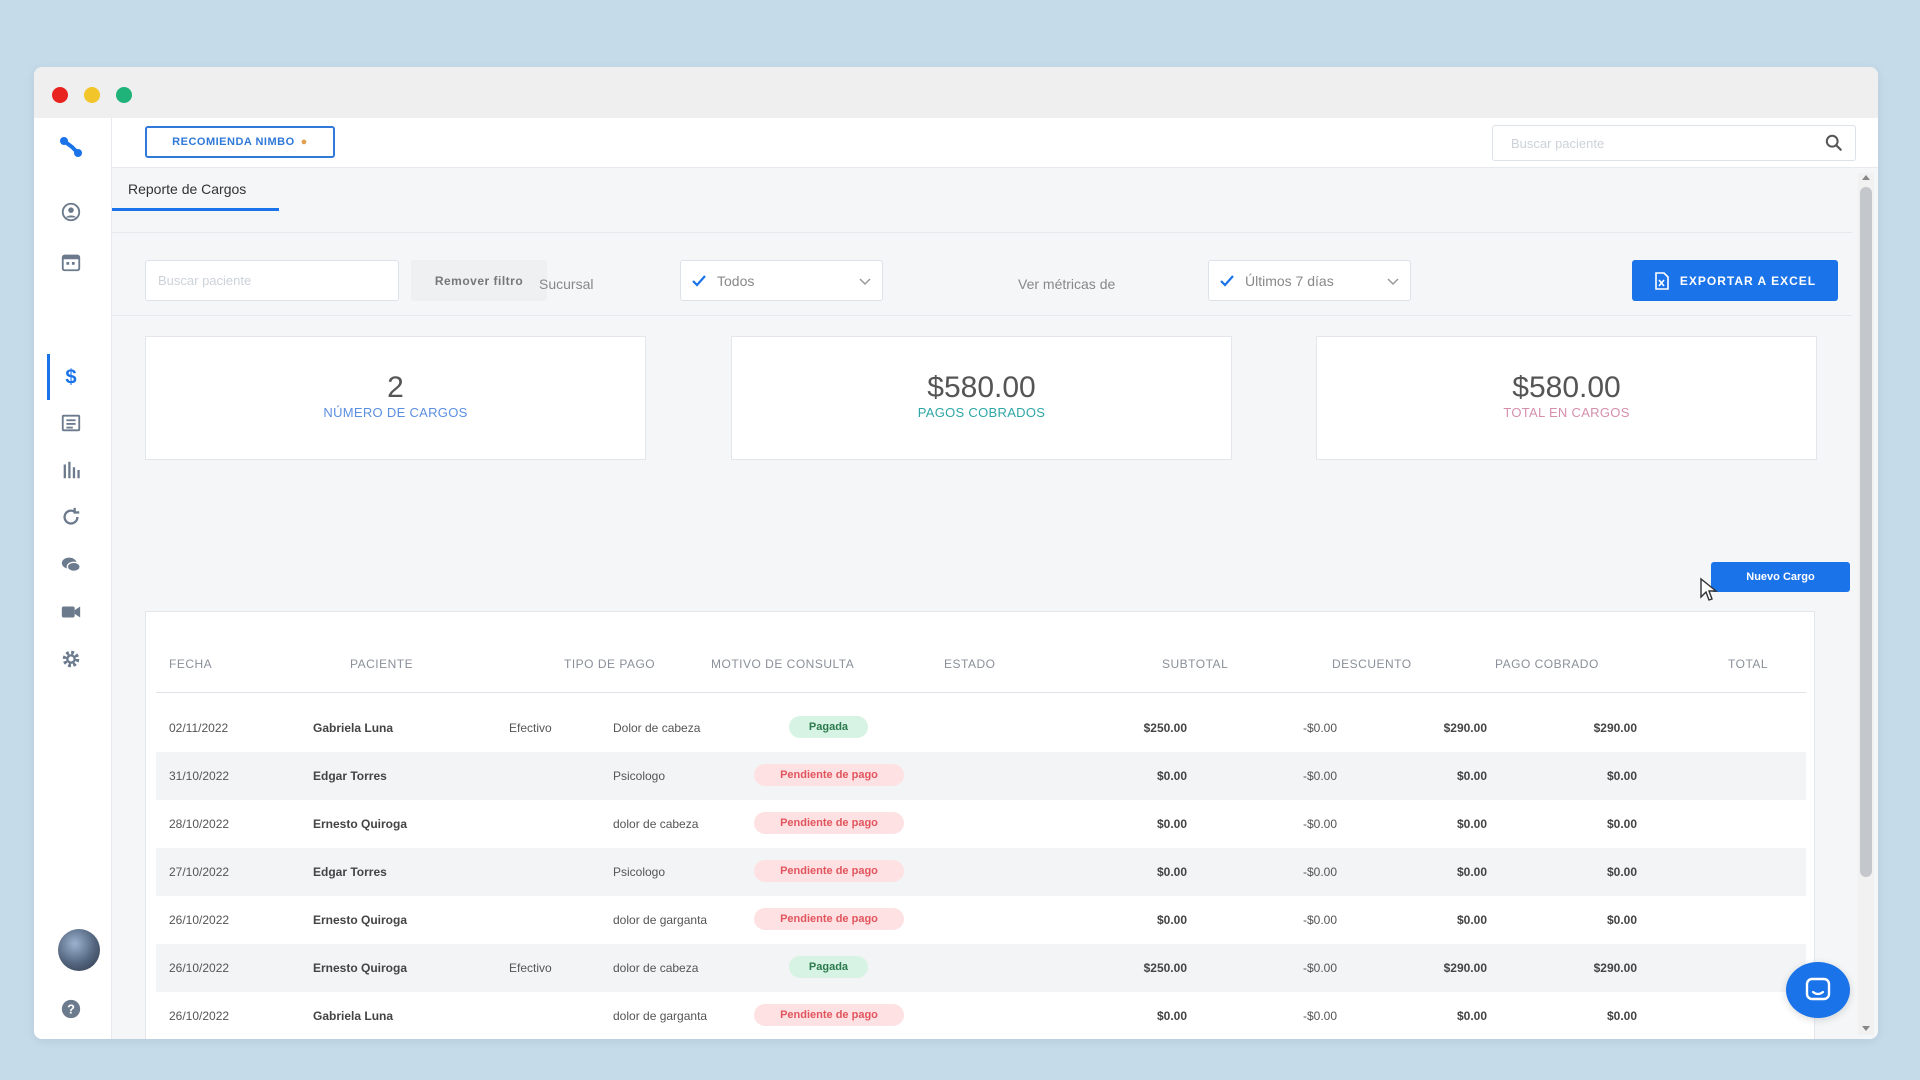 The height and width of the screenshot is (1080, 1920). I want to click on logo-icon, so click(71, 147).